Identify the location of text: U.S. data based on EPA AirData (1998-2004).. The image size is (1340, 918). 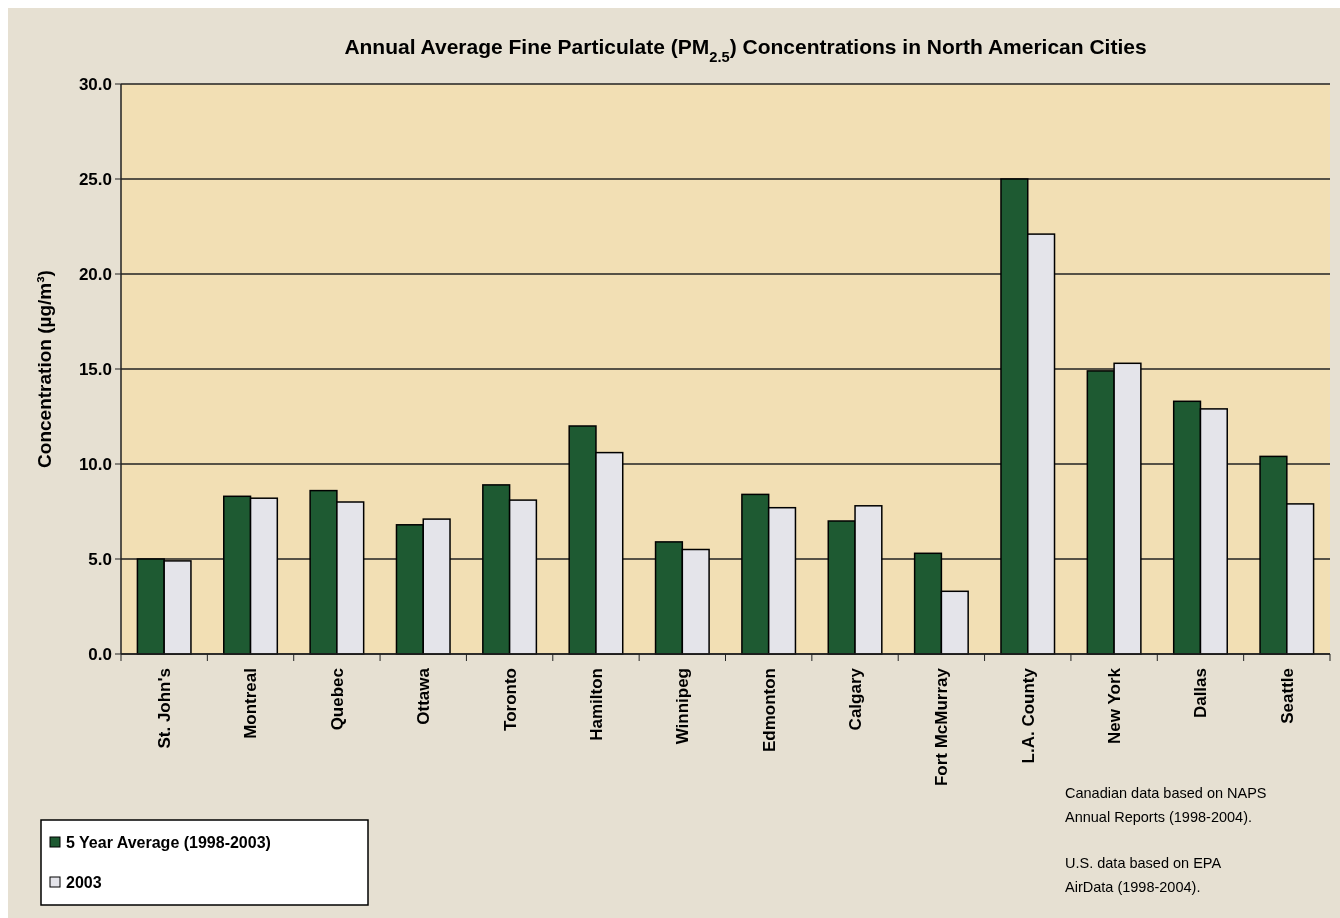
(1143, 875).